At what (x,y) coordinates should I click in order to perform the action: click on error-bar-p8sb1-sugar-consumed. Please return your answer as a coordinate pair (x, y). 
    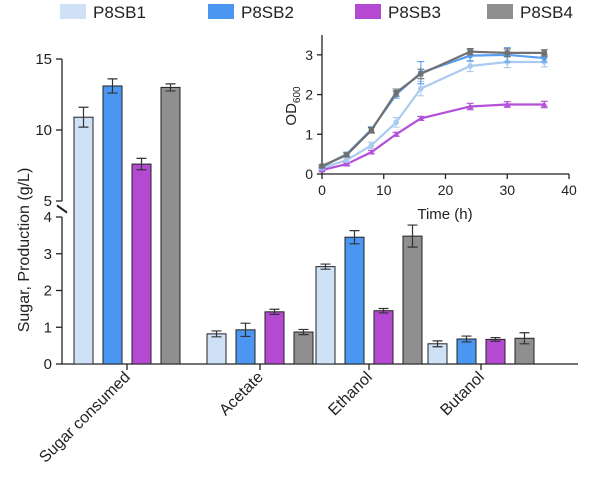
    Looking at the image, I should click on (83, 117).